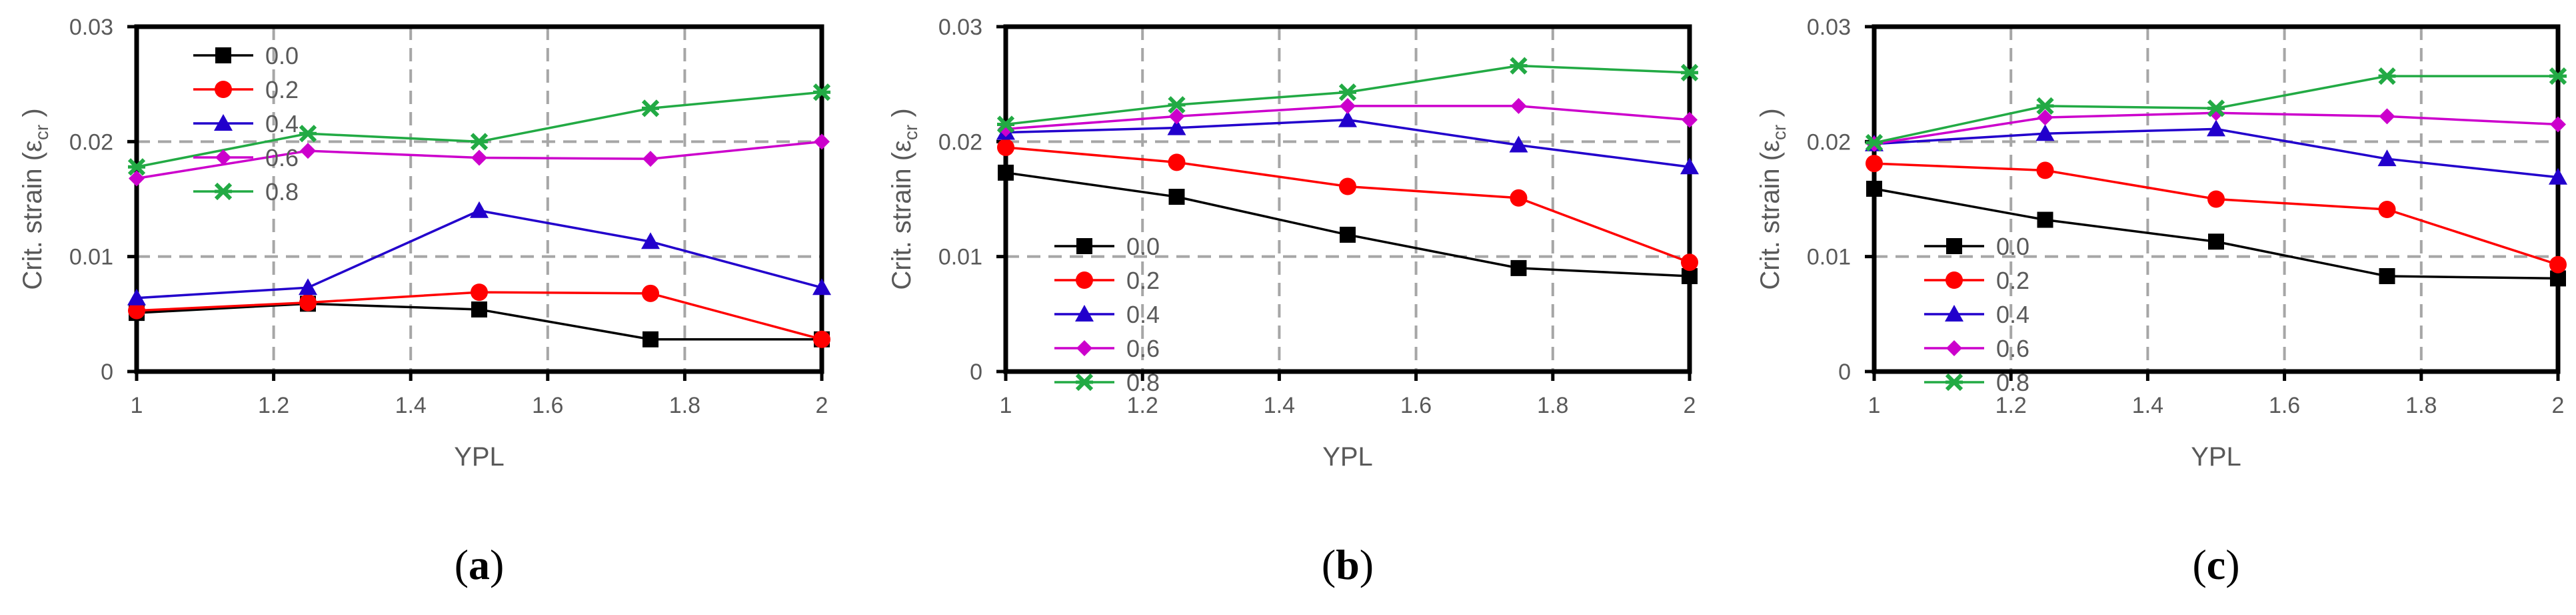  Describe the element at coordinates (246, 124) in the screenshot. I see `legend: 0.0 0.2 0.4 0.6 0.8` at that location.